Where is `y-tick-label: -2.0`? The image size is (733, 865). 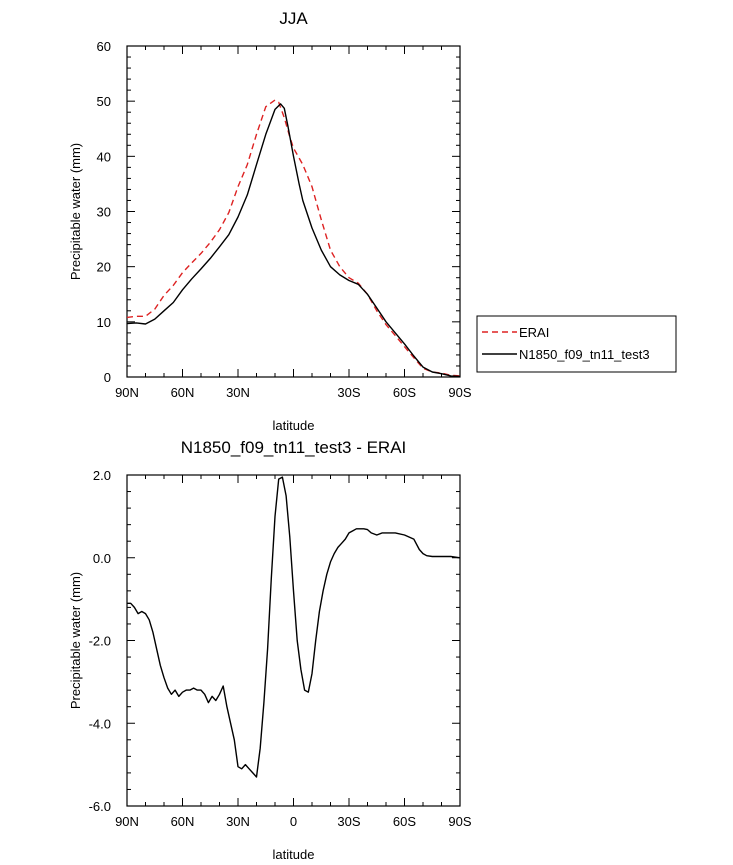 y-tick-label: -2.0 is located at coordinates (100, 641).